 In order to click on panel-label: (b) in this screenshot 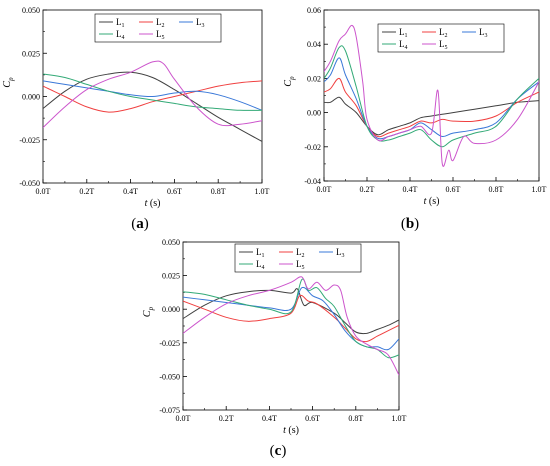, I will do `click(410, 224)`.